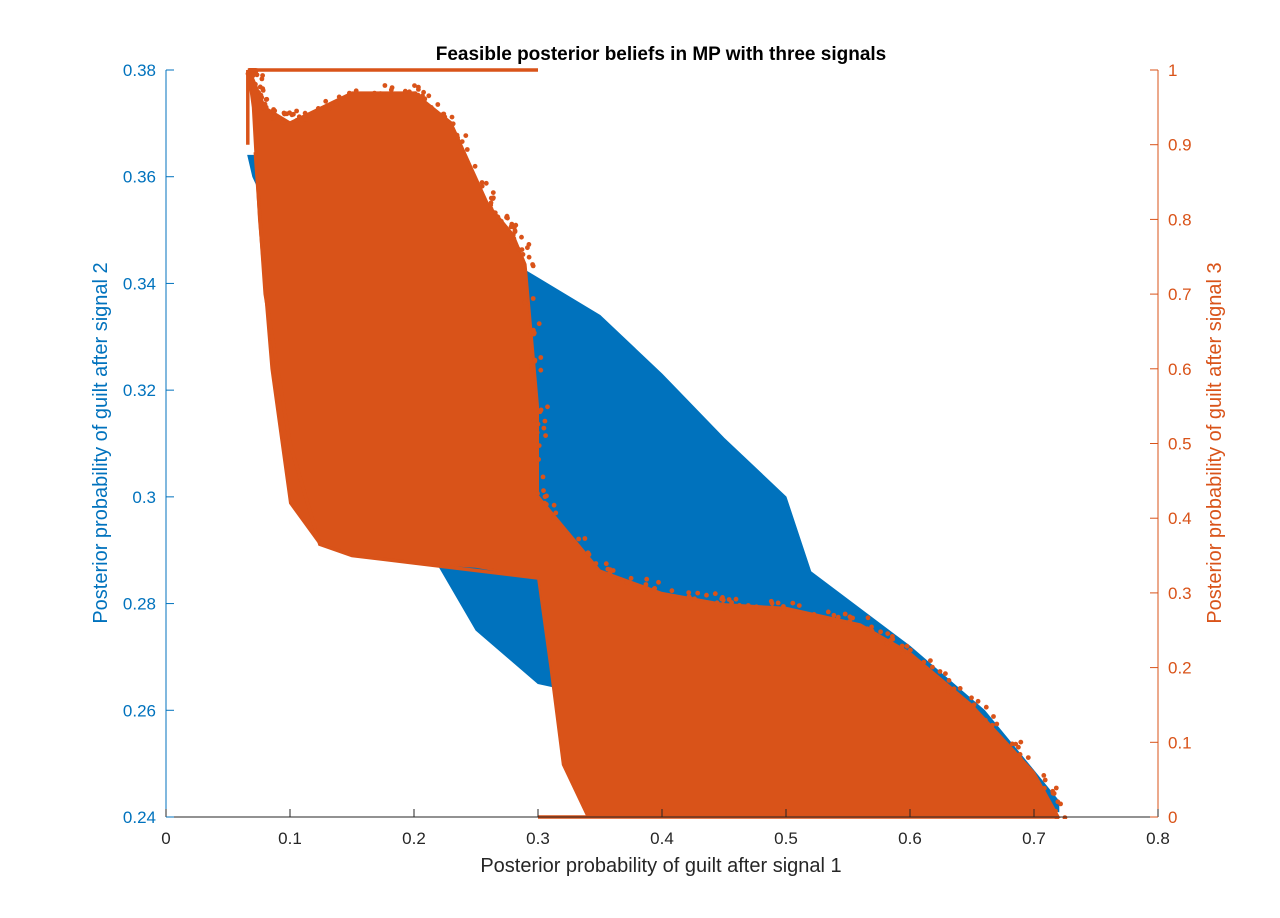 The image size is (1280, 918). Describe the element at coordinates (139, 283) in the screenshot. I see `y-left-tick-label: 0.34` at that location.